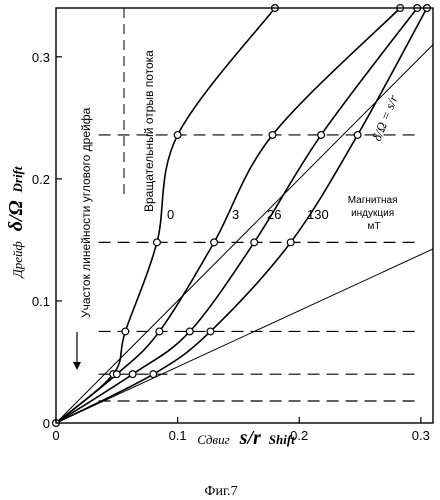 The width and height of the screenshot is (440, 500). Describe the element at coordinates (374, 213) in the screenshot. I see `legend-title: Магнитная индукция мТ` at that location.